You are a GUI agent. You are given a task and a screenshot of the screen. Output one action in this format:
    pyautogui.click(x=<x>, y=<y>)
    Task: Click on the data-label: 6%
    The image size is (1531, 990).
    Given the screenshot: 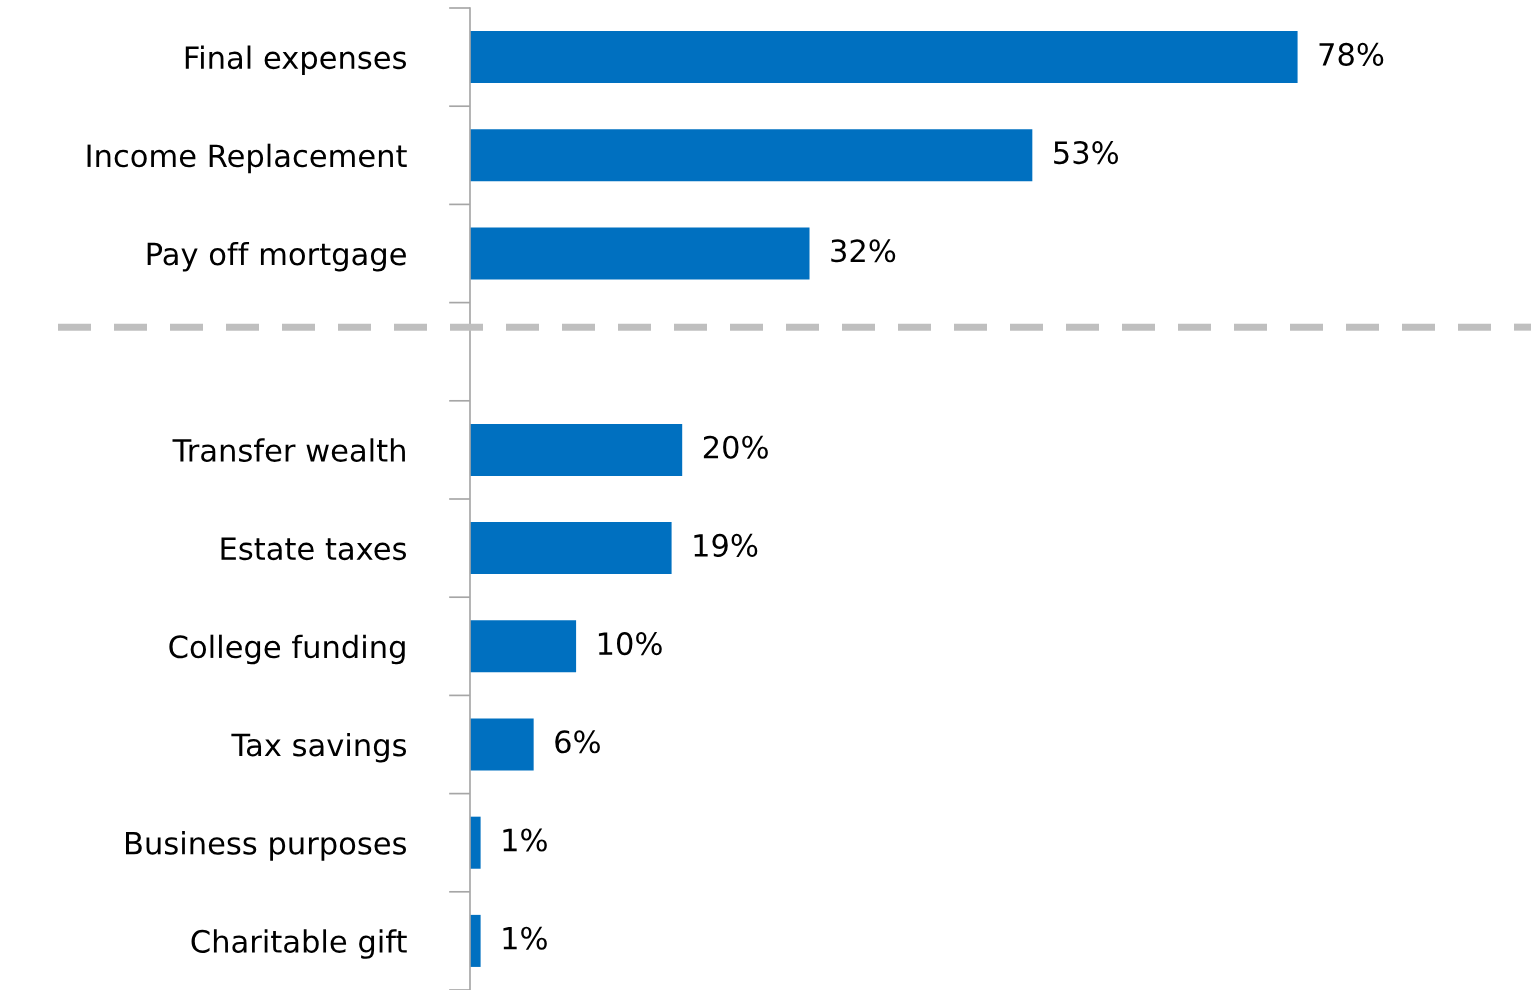 What is the action you would take?
    pyautogui.click(x=577, y=742)
    